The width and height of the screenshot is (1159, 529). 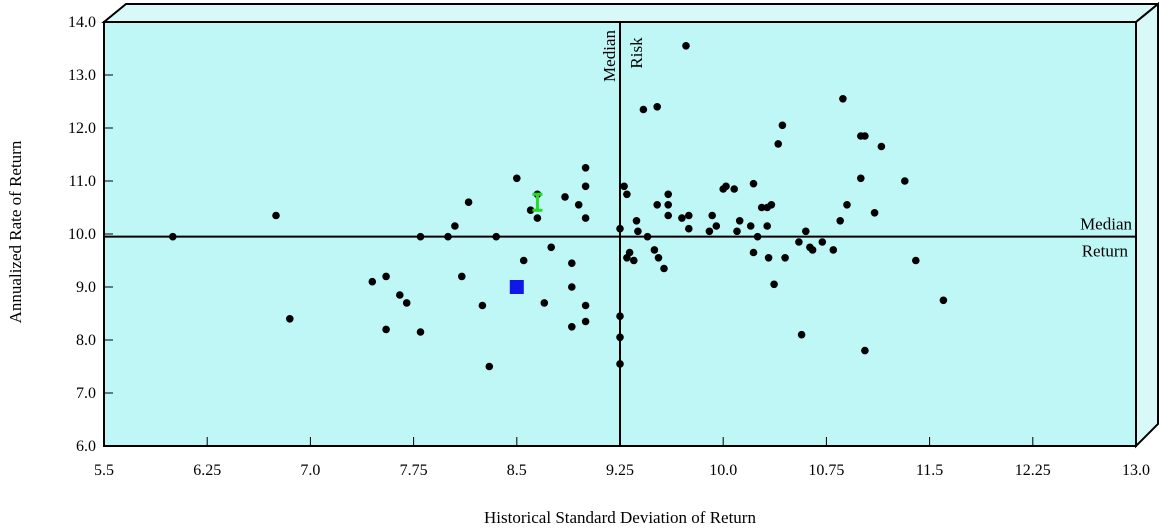 I want to click on x-tick-label: 9.25, so click(x=620, y=470).